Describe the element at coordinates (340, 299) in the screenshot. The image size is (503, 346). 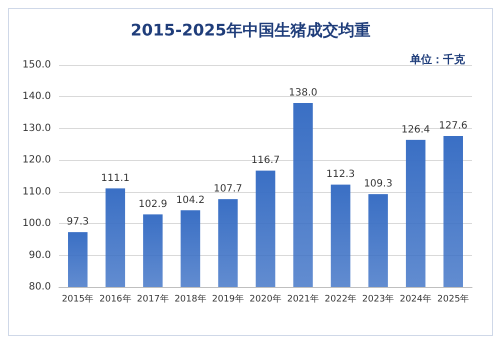
I see `x-tick-label: 2022年` at that location.